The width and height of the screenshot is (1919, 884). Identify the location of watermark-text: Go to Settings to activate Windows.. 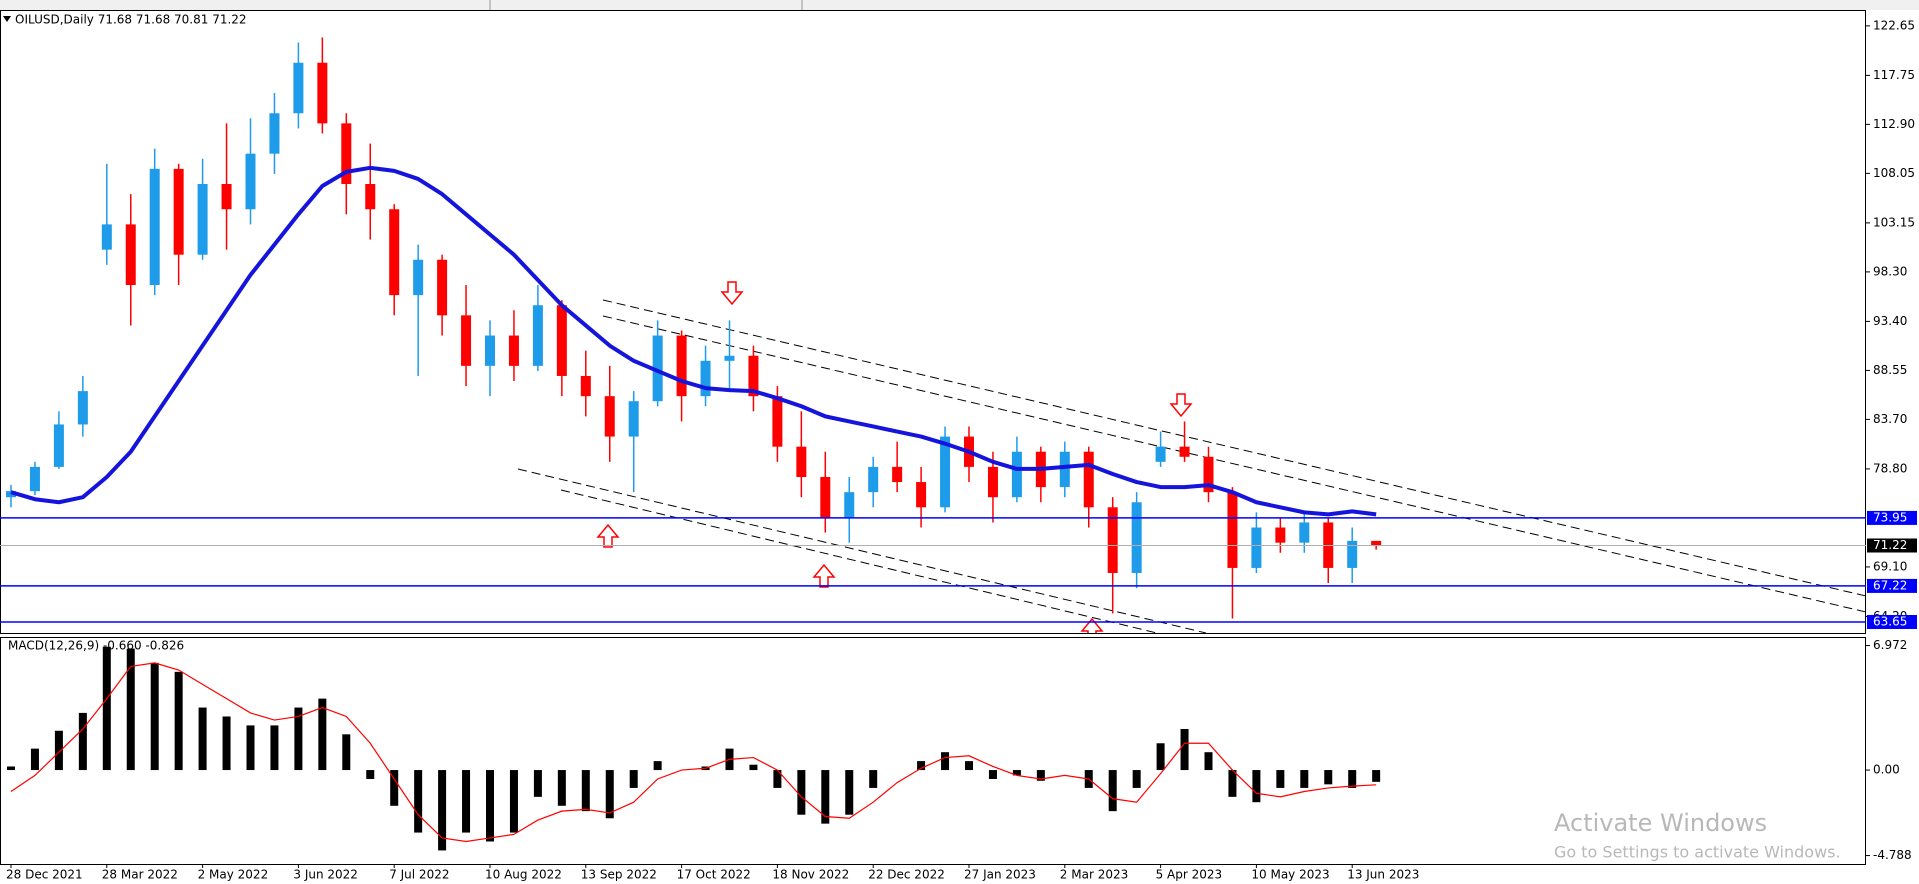
(1697, 852).